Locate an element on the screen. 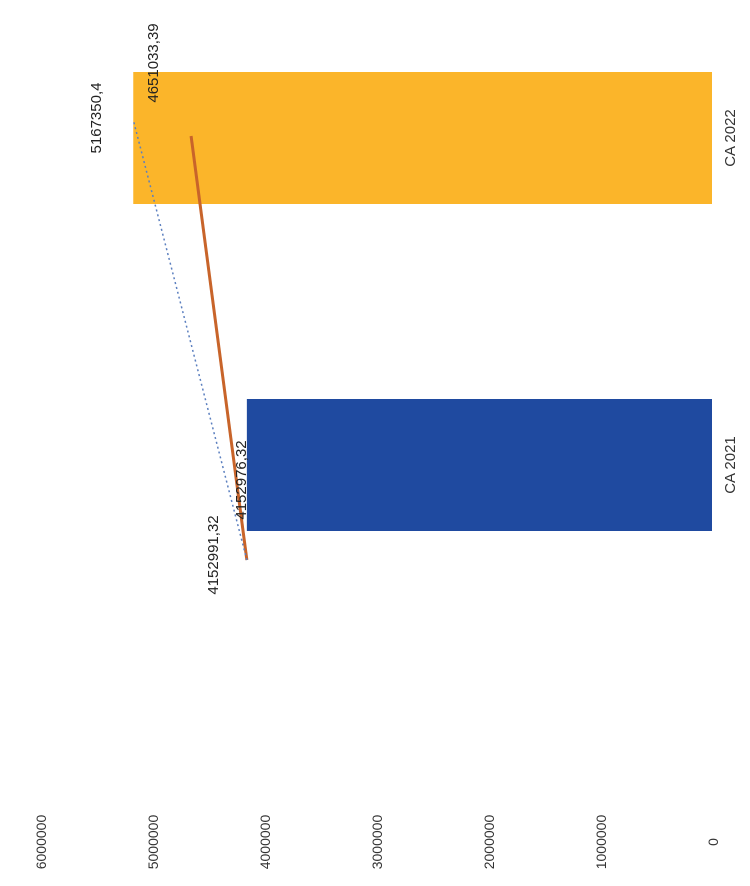  bar-ca-2021 is located at coordinates (479, 465).